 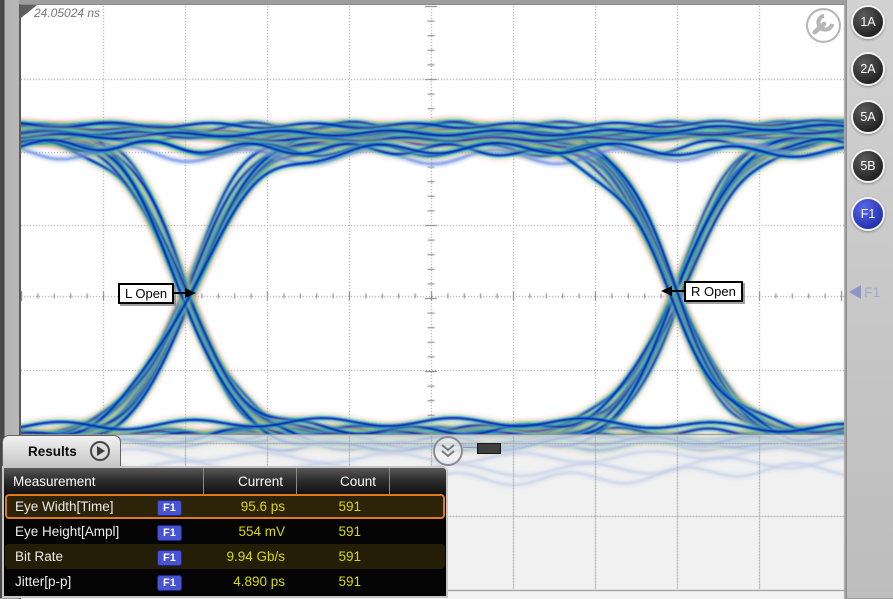 What do you see at coordinates (868, 166) in the screenshot?
I see `channel-button-5b: 5B` at bounding box center [868, 166].